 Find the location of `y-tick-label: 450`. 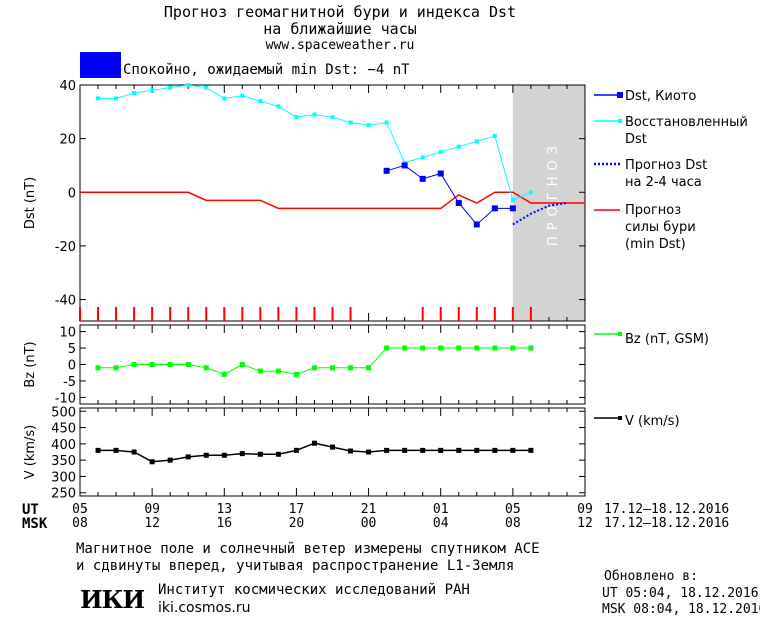

y-tick-label: 450 is located at coordinates (63, 429).